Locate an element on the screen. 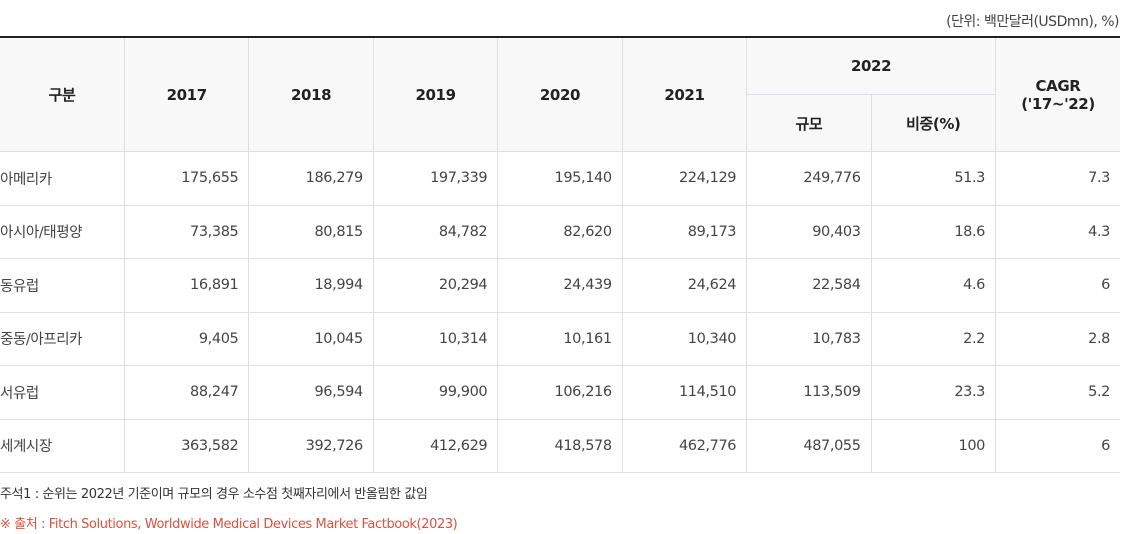  value-cell: 4.3 is located at coordinates (1057, 231).